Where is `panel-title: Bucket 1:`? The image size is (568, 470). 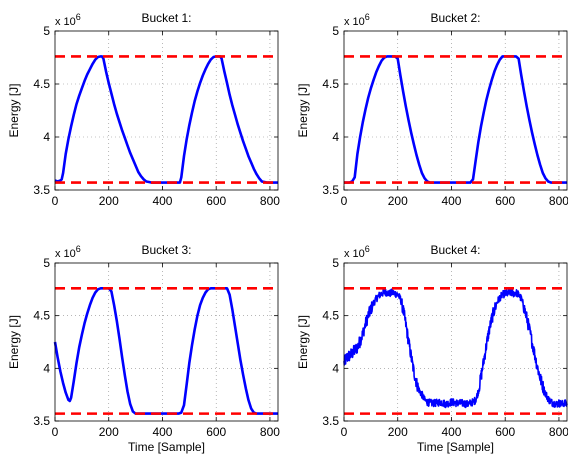
panel-title: Bucket 1: is located at coordinates (166, 18).